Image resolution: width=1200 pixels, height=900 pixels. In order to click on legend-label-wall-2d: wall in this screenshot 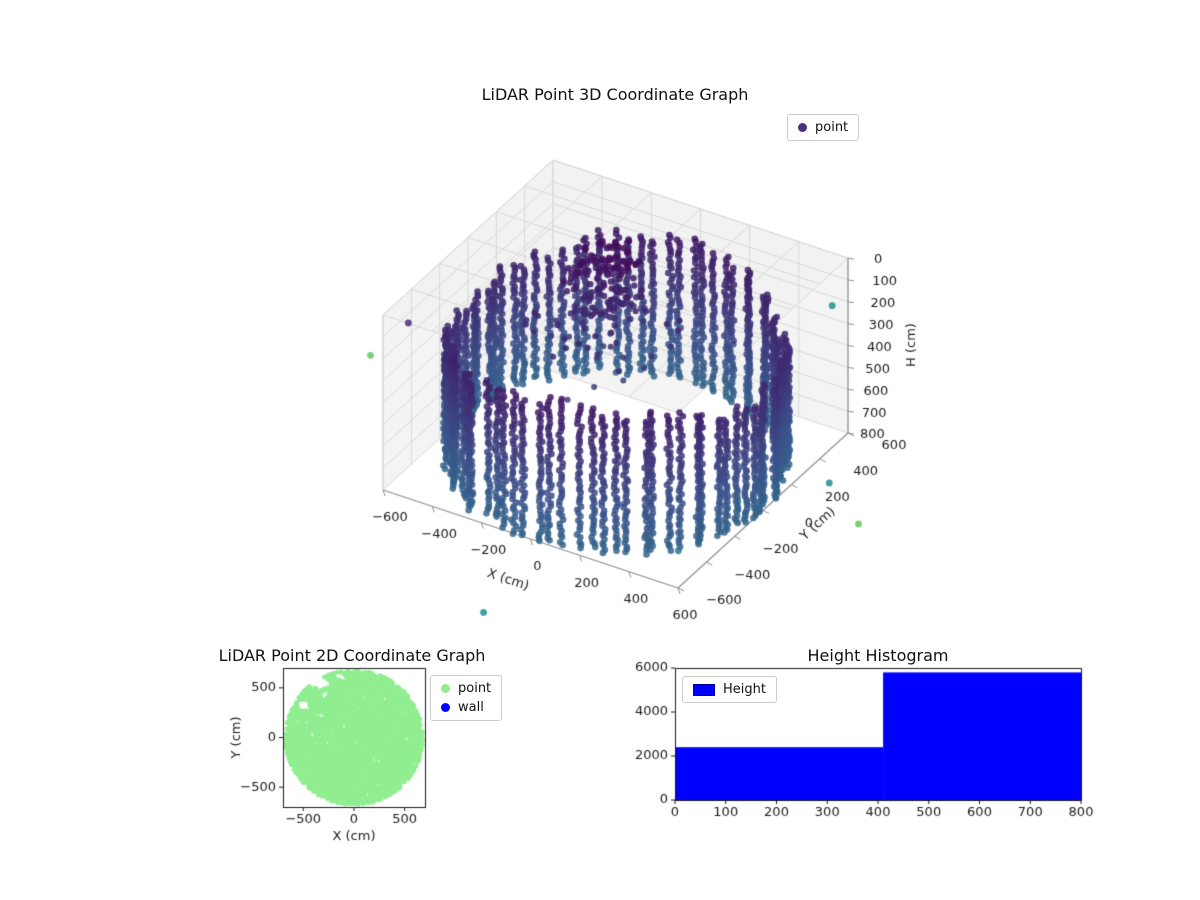, I will do `click(471, 707)`.